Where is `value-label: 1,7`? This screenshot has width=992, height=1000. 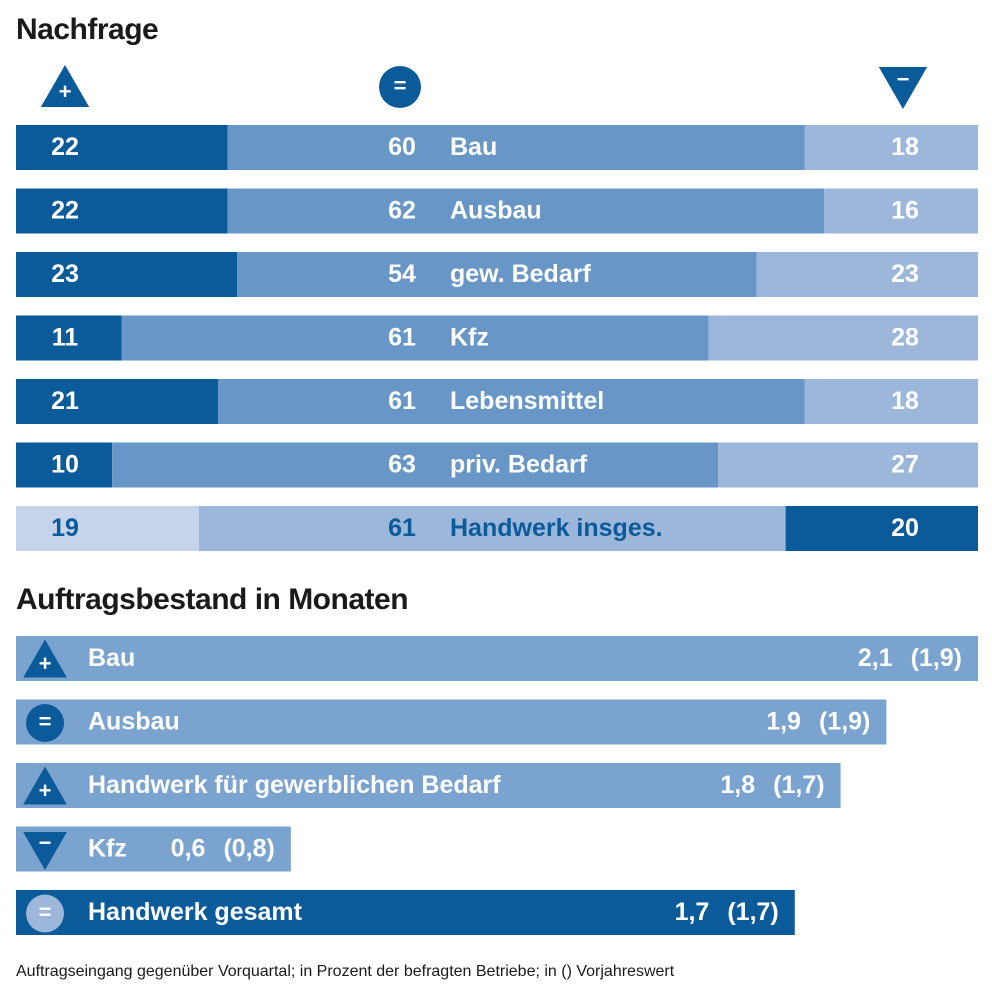
value-label: 1,7 is located at coordinates (692, 912).